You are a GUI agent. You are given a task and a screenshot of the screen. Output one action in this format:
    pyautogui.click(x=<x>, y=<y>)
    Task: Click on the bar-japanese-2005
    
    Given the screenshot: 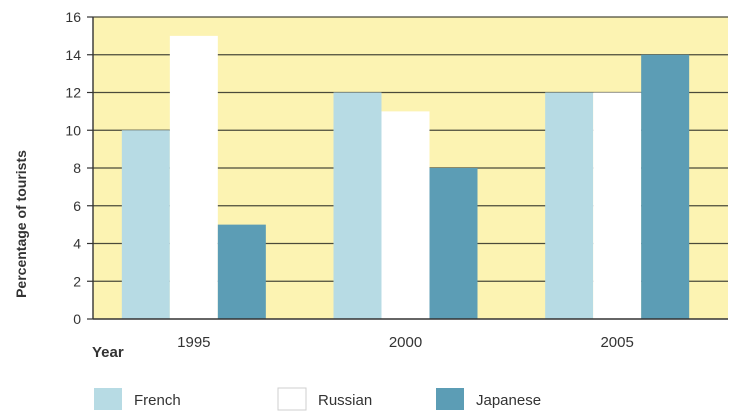 What is the action you would take?
    pyautogui.click(x=665, y=186)
    